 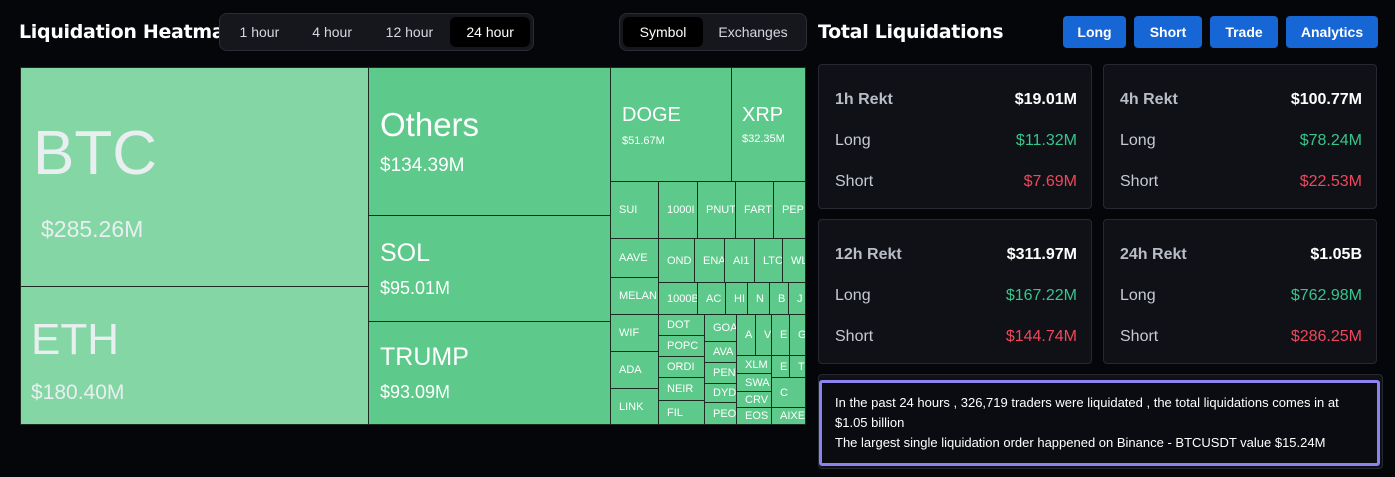 What do you see at coordinates (489, 373) in the screenshot?
I see `heatmap-tile-trump: TRUMP $93.09M` at bounding box center [489, 373].